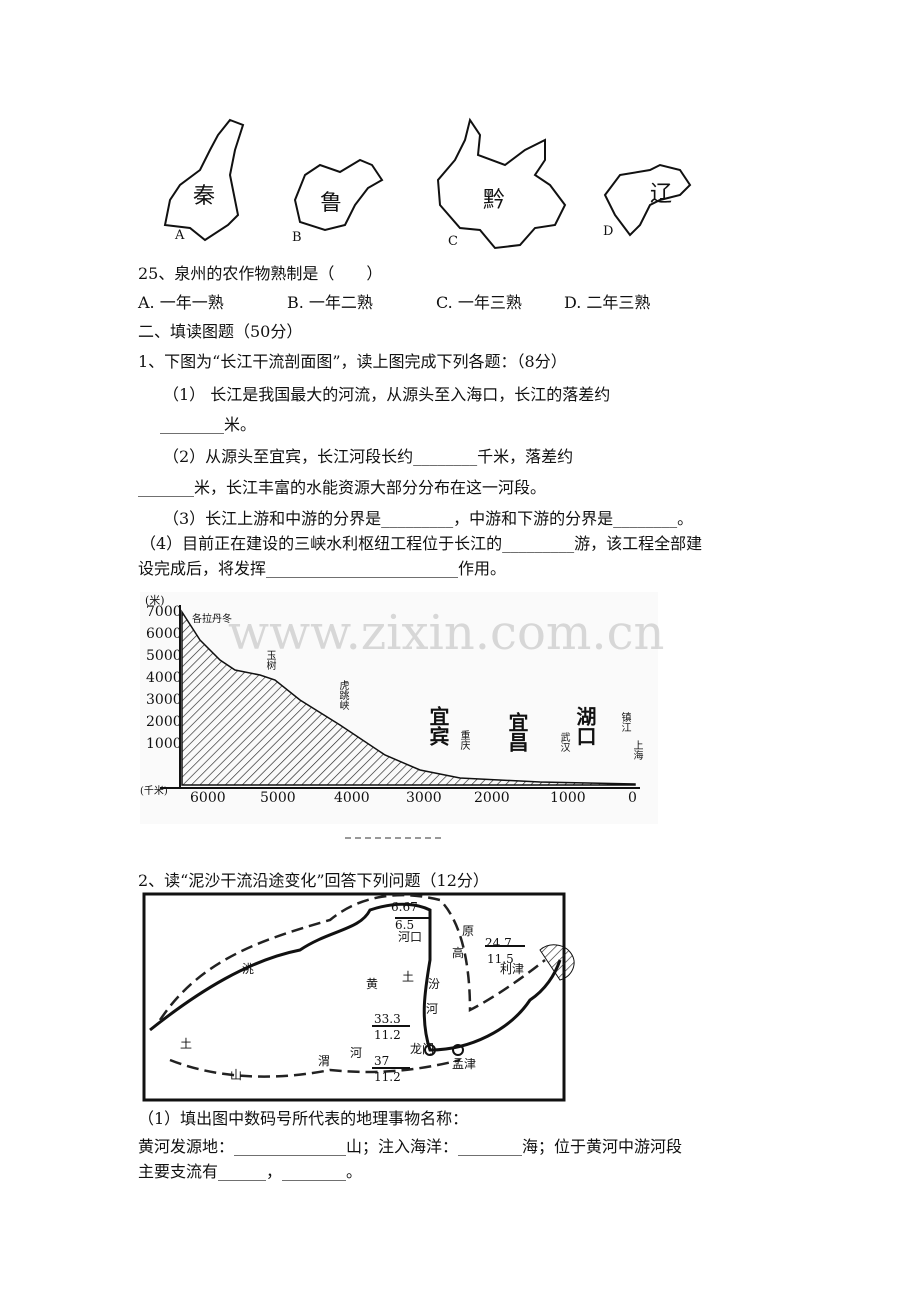 Image resolution: width=920 pixels, height=1302 pixels. What do you see at coordinates (500, 959) in the screenshot?
I see `map-label: 11.5` at bounding box center [500, 959].